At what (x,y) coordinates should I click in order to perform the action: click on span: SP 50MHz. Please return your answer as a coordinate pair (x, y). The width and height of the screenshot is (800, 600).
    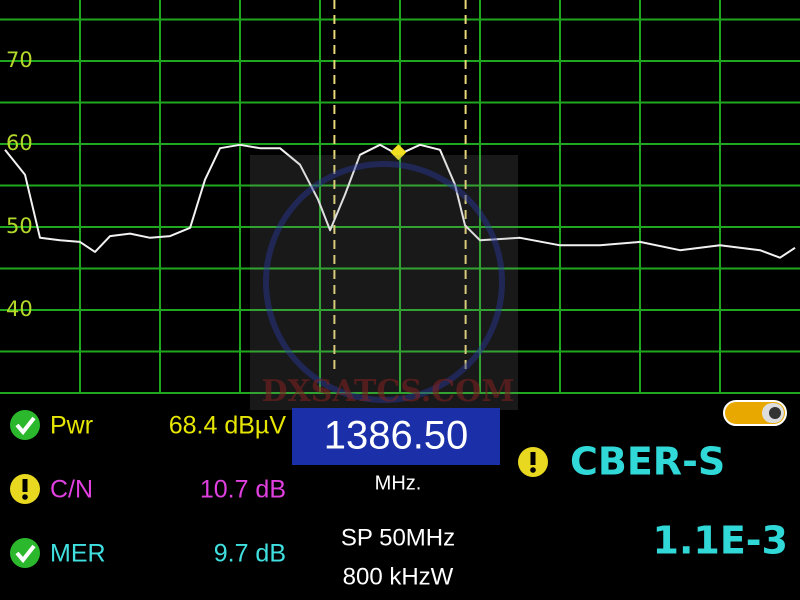
    Looking at the image, I should click on (398, 537).